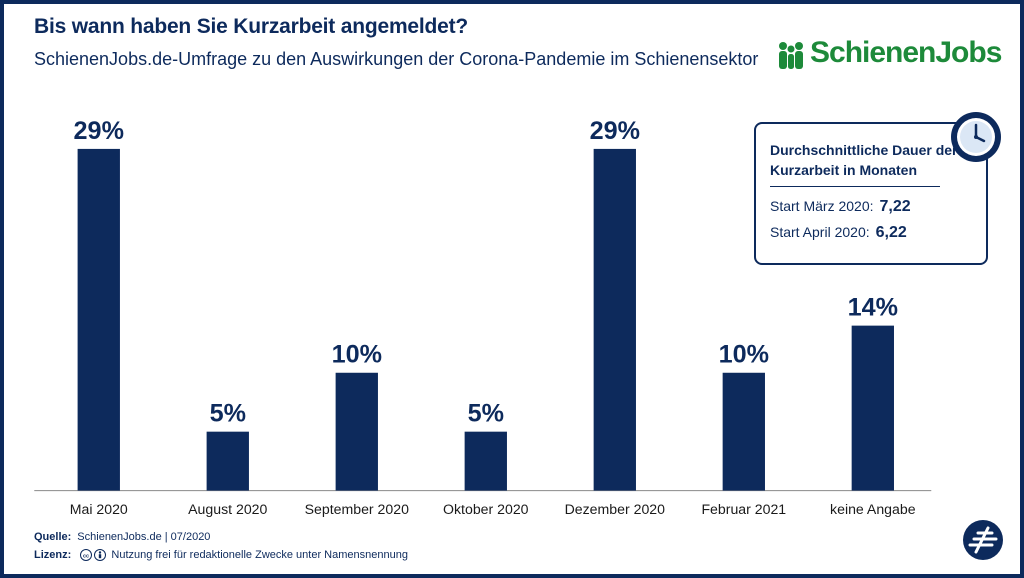 The height and width of the screenshot is (578, 1024). Describe the element at coordinates (873, 509) in the screenshot. I see `x-tick-label: keine Angabe` at that location.